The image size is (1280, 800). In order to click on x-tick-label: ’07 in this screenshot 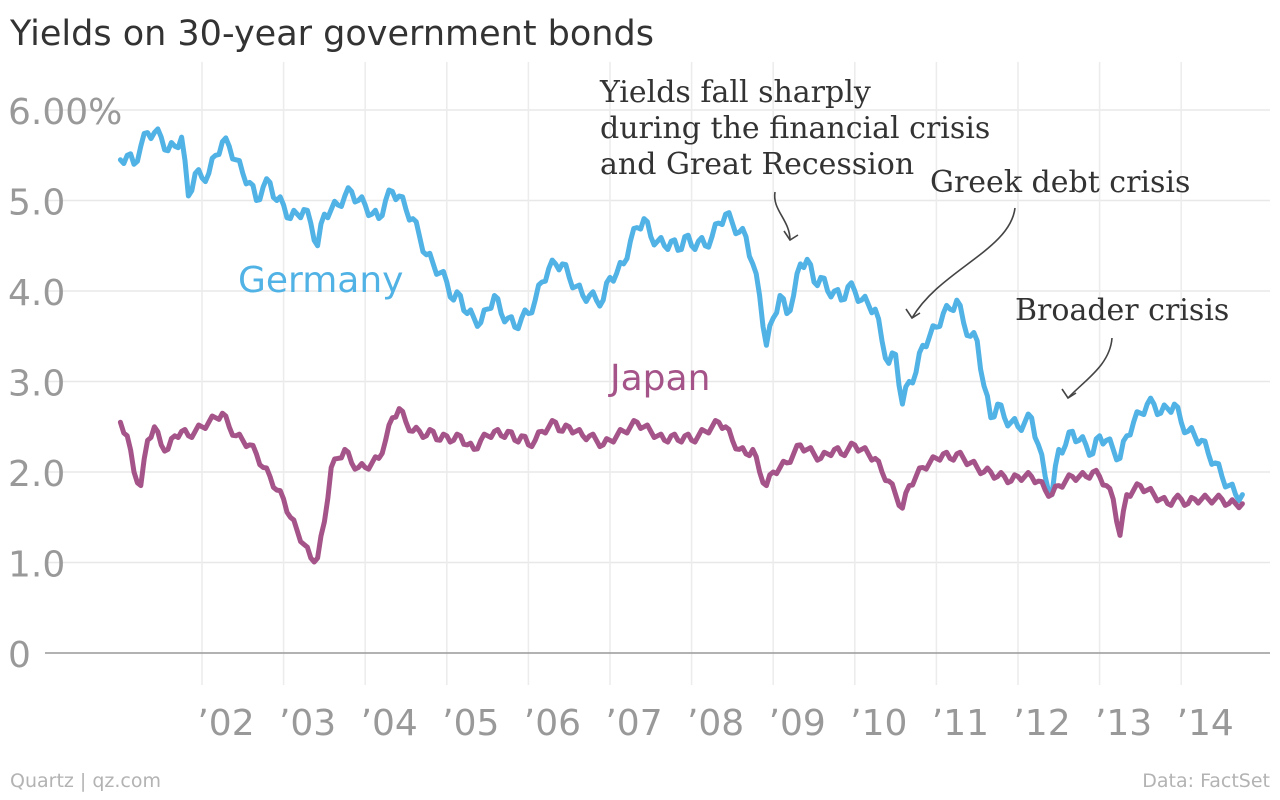, I will do `click(633, 723)`.